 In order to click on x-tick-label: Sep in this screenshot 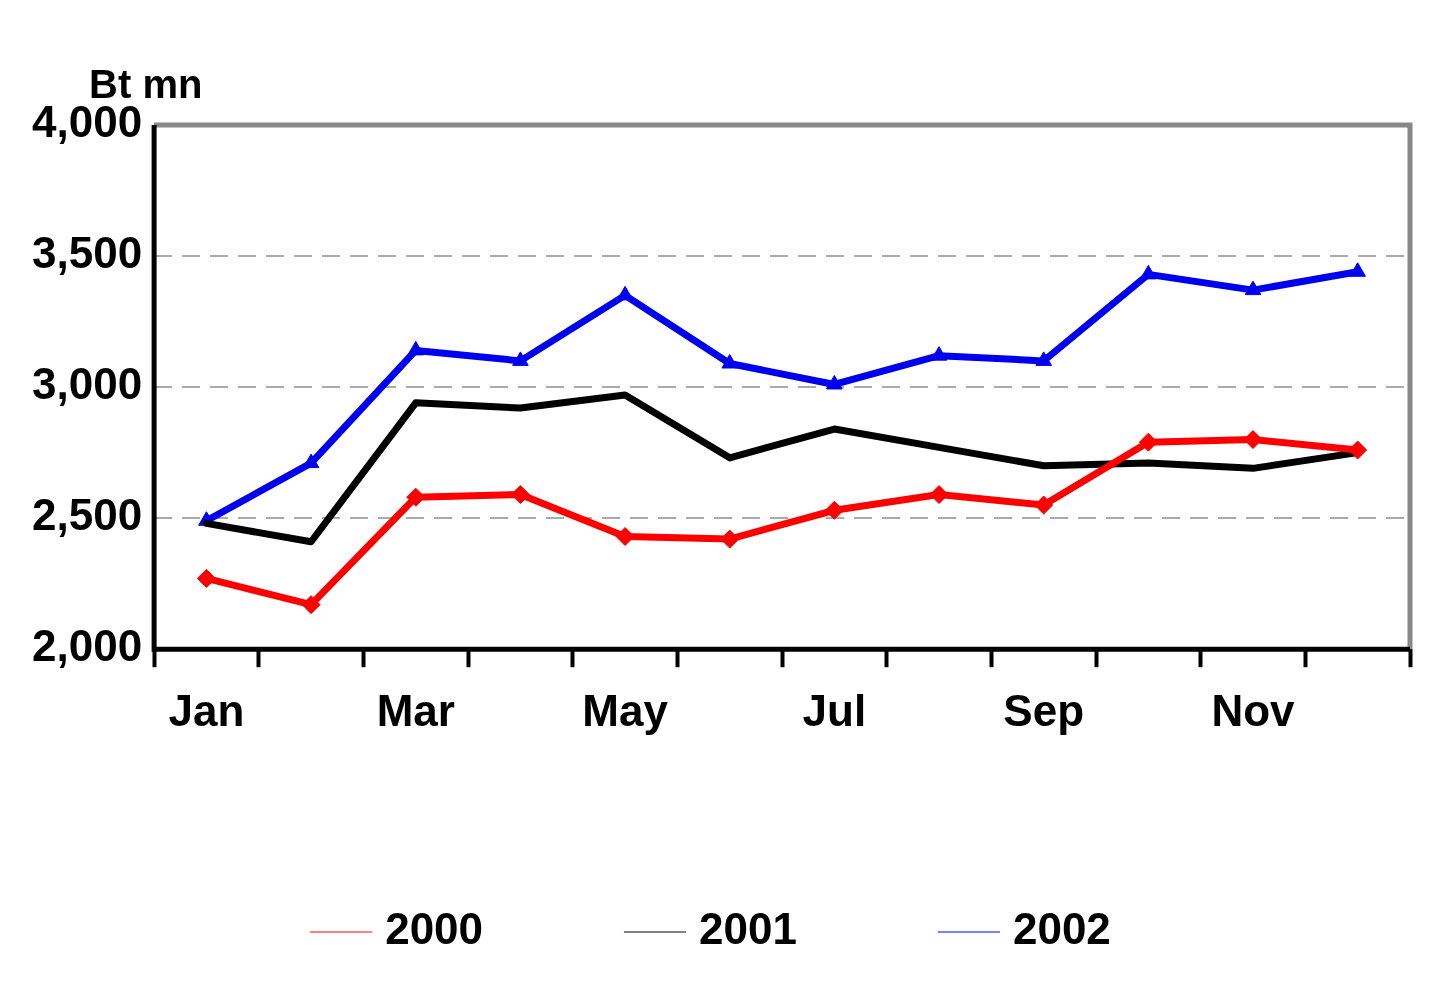, I will do `click(1044, 710)`.